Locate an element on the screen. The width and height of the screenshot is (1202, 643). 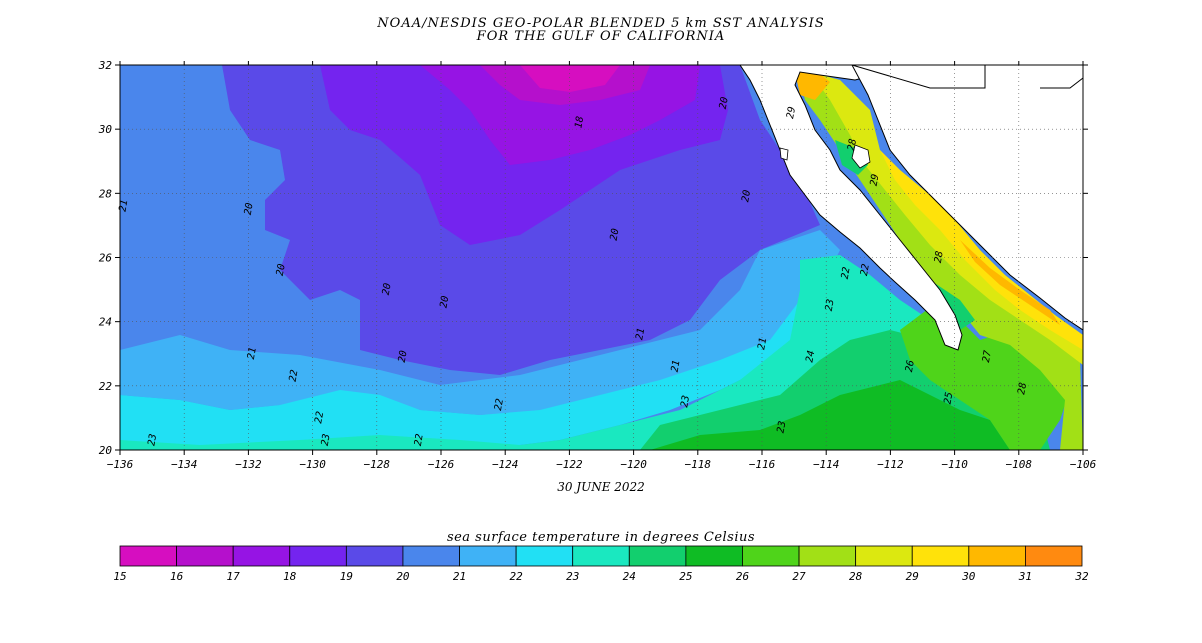
lon-tick-label: −132 is located at coordinates (248, 464).